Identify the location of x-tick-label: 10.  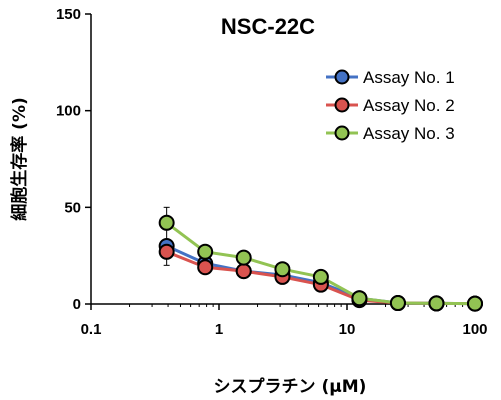
(347, 329).